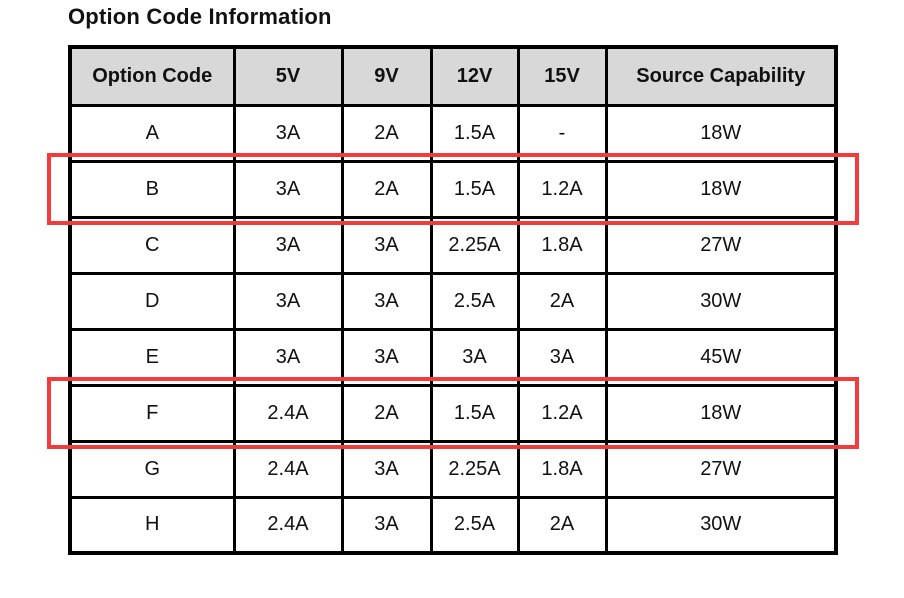 The image size is (904, 598). I want to click on row-code-cell: B, so click(152, 189).